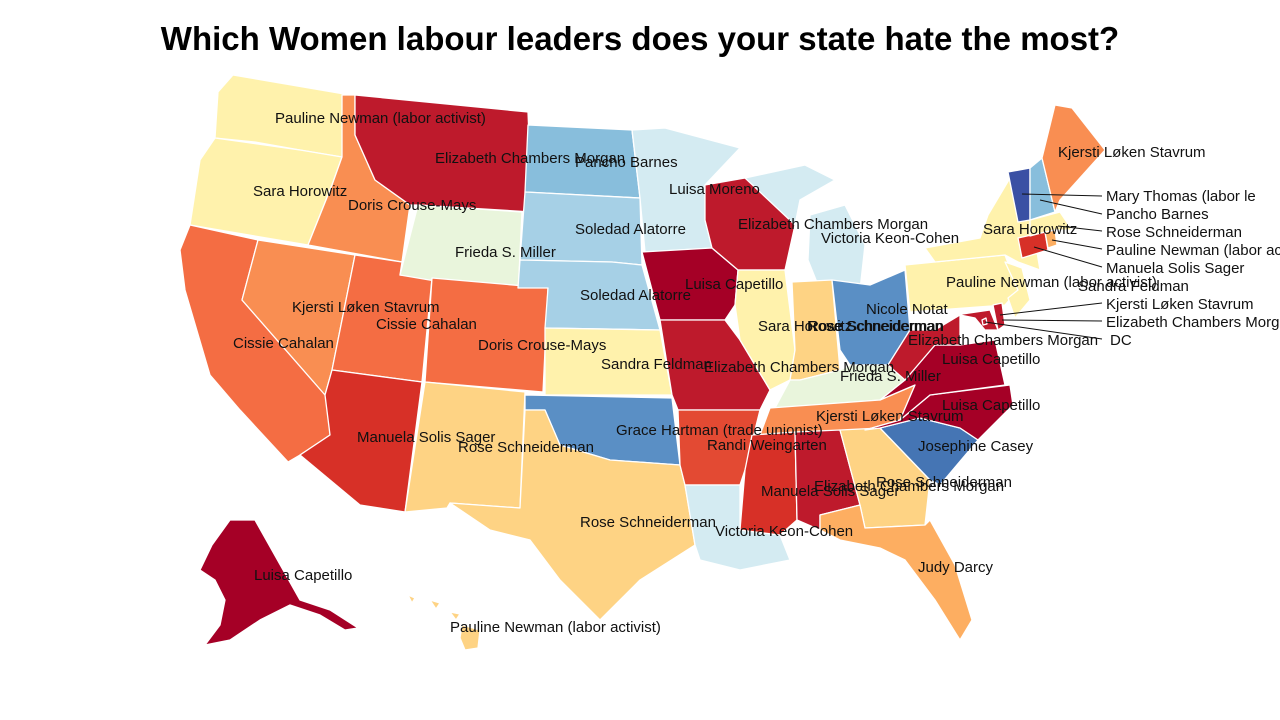 The height and width of the screenshot is (720, 1280). Describe the element at coordinates (1133, 286) in the screenshot. I see `label-new-jersey: Sandra Feldman` at that location.